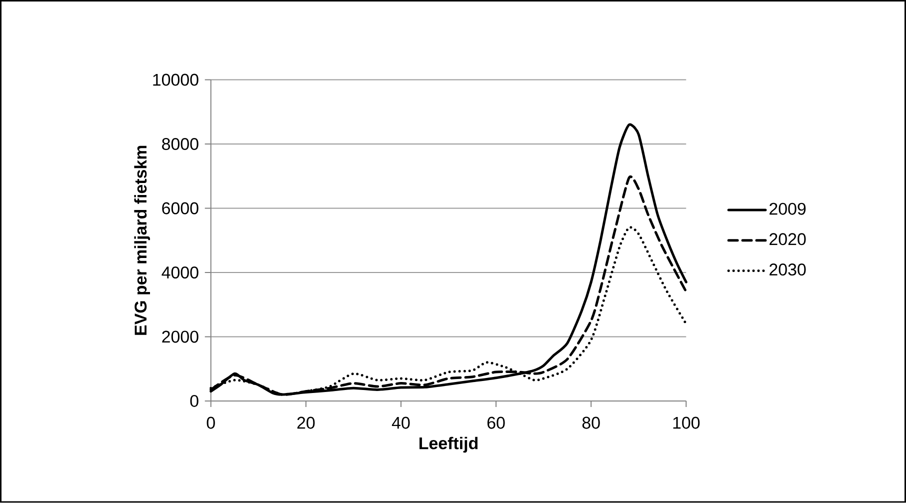 The height and width of the screenshot is (503, 906). Describe the element at coordinates (496, 422) in the screenshot. I see `x-tick-label: 60` at that location.